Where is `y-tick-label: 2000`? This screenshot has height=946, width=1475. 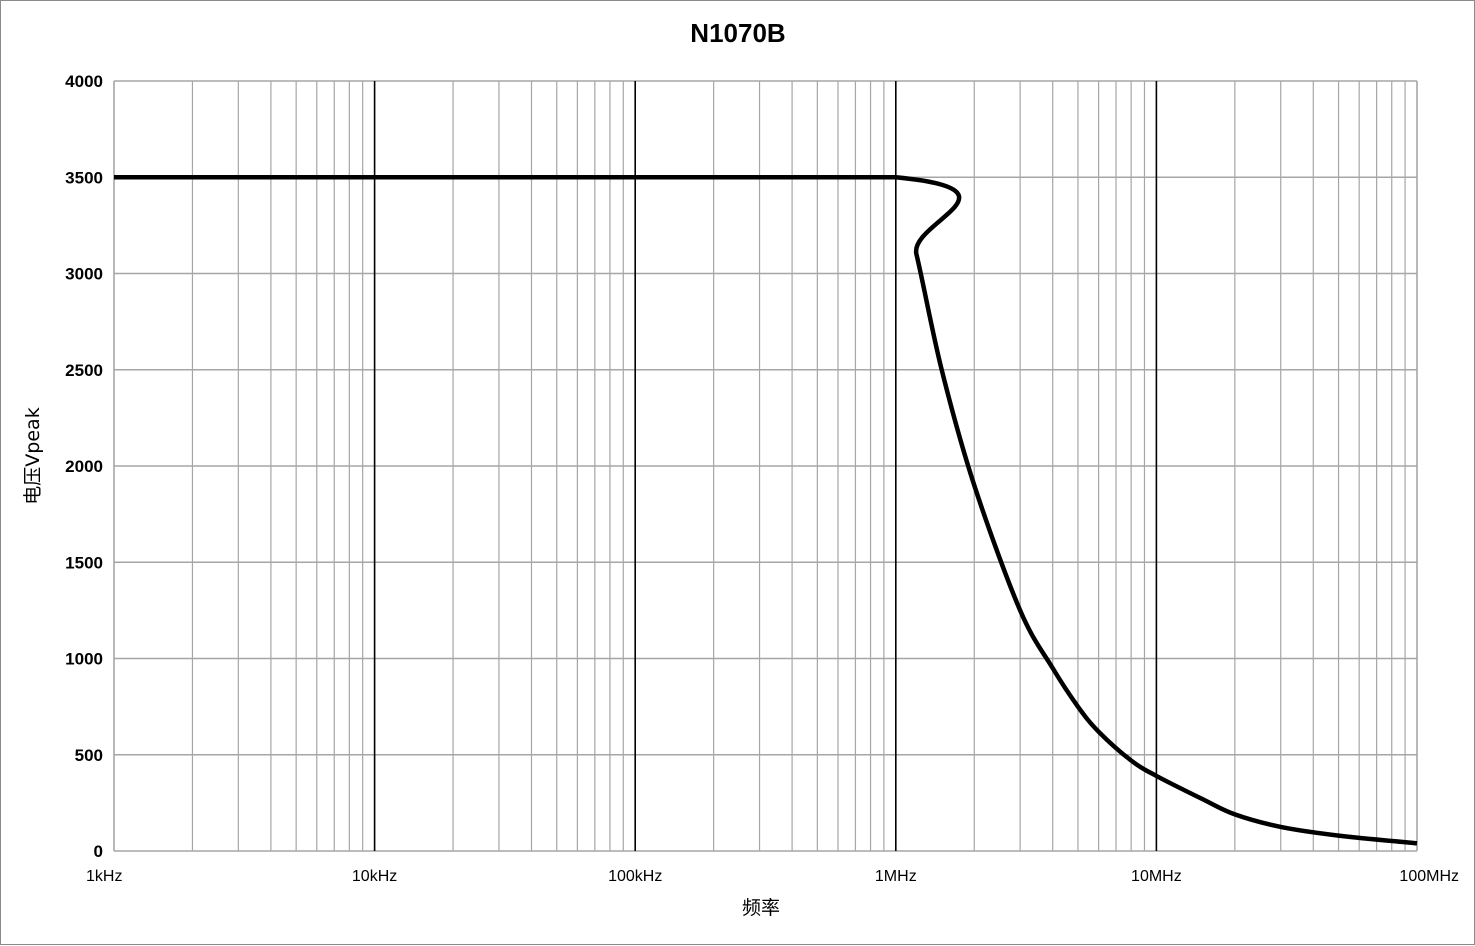
y-tick-label: 2000 is located at coordinates (84, 466).